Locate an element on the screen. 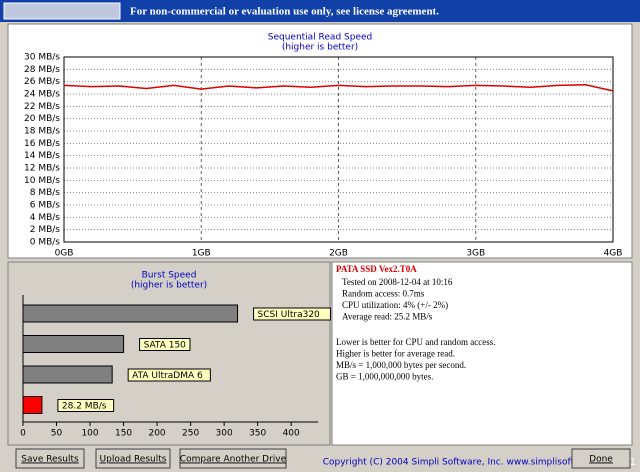  x-tick-label: 1GB is located at coordinates (201, 254).